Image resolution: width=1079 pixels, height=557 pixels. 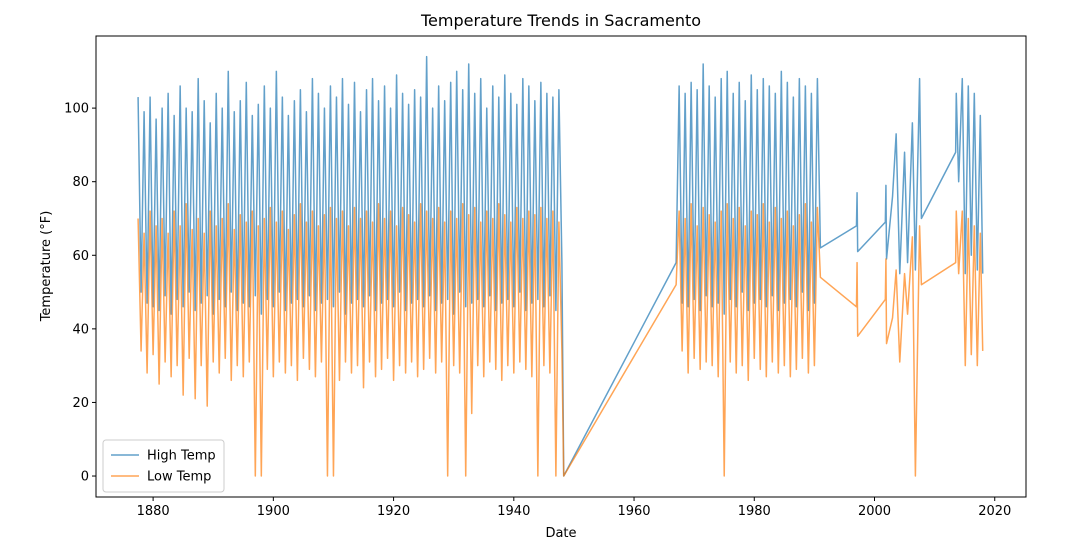 What do you see at coordinates (560, 533) in the screenshot?
I see `x-axis-label: Date` at bounding box center [560, 533].